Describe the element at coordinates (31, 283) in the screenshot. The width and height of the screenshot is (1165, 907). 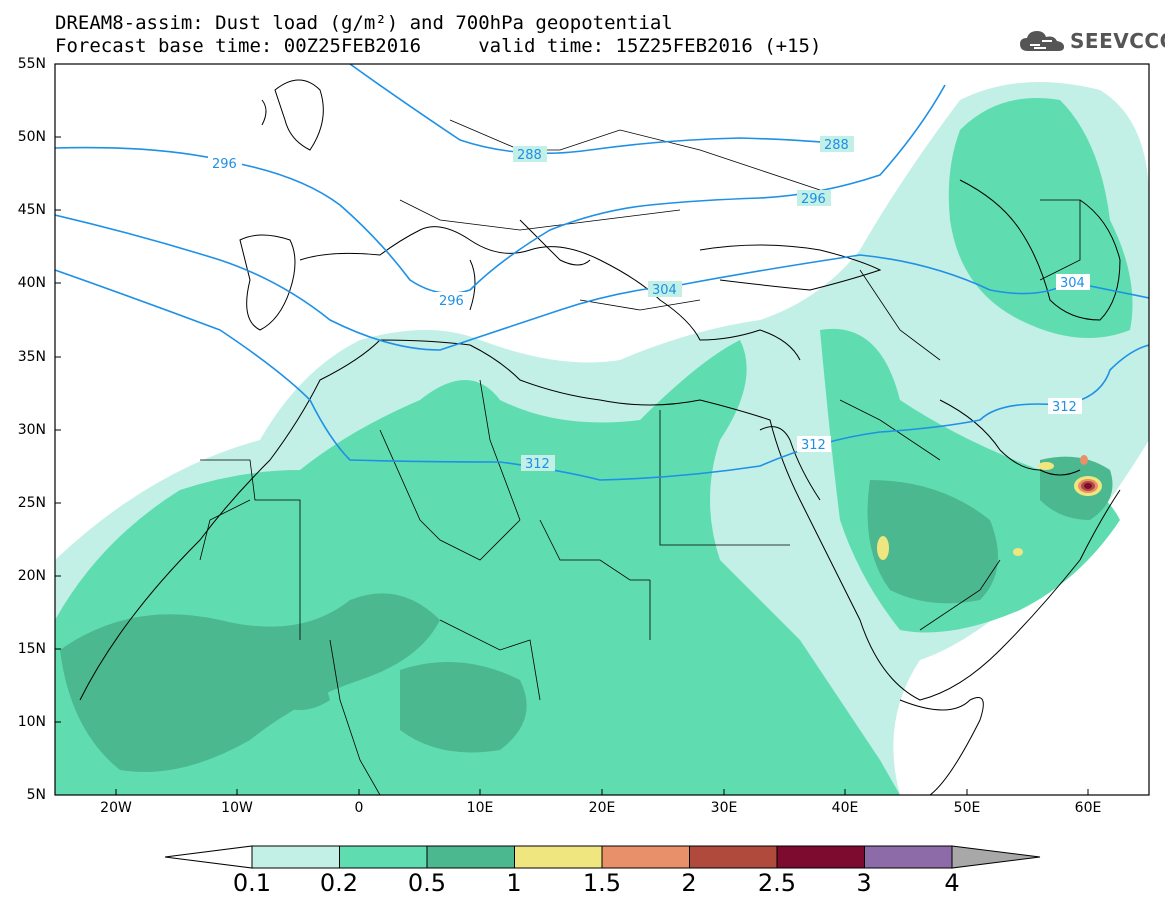
I see `lat-label: 40N` at that location.